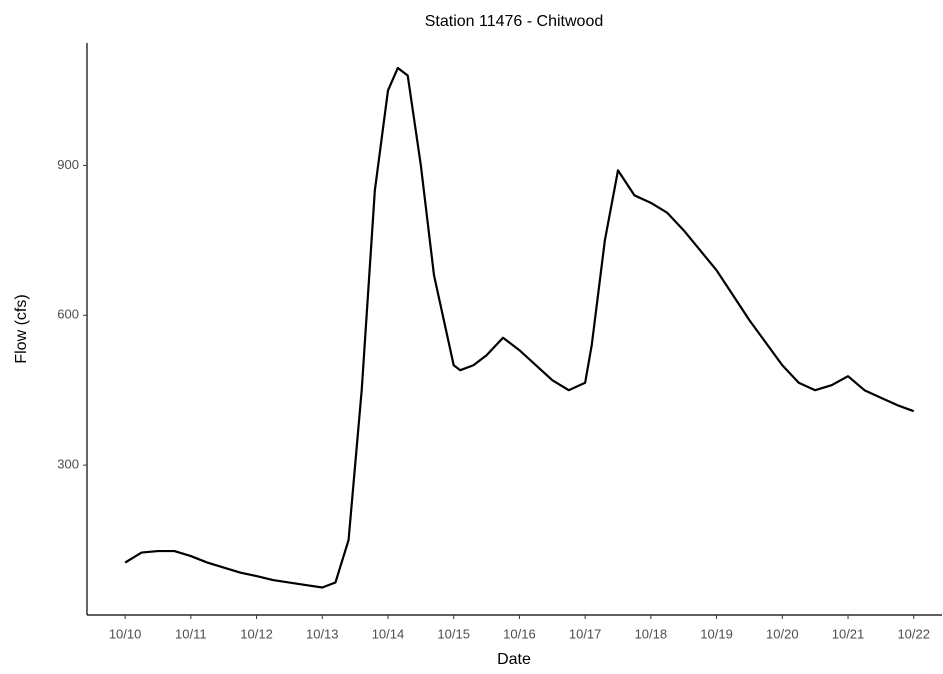 The width and height of the screenshot is (943, 674). What do you see at coordinates (68, 314) in the screenshot?
I see `y-tick-label: 600` at bounding box center [68, 314].